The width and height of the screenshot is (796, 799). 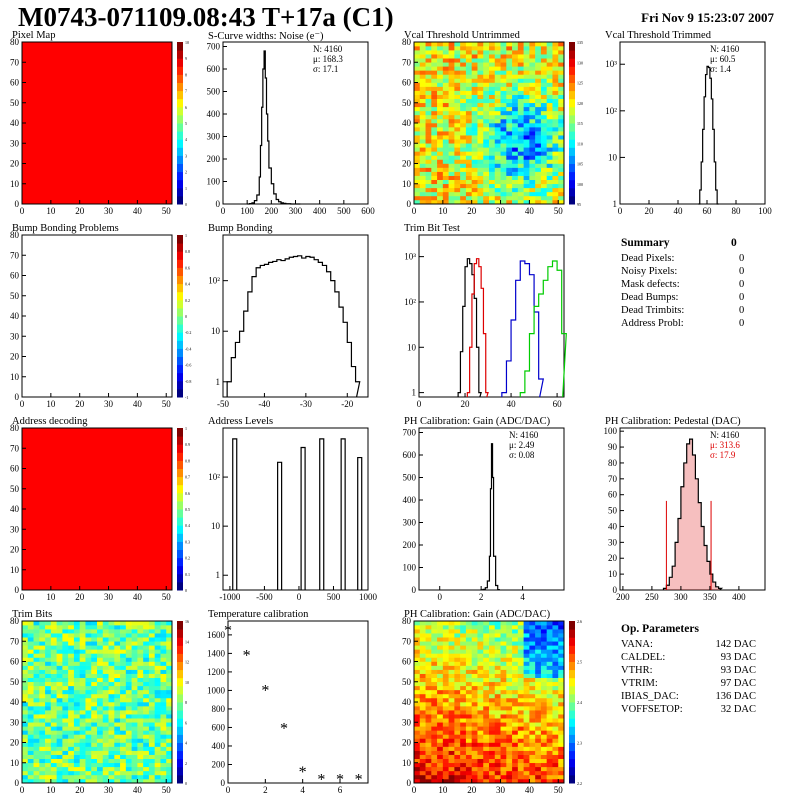 What do you see at coordinates (15, 662) in the screenshot?
I see `y-tick-label: 60` at bounding box center [15, 662].